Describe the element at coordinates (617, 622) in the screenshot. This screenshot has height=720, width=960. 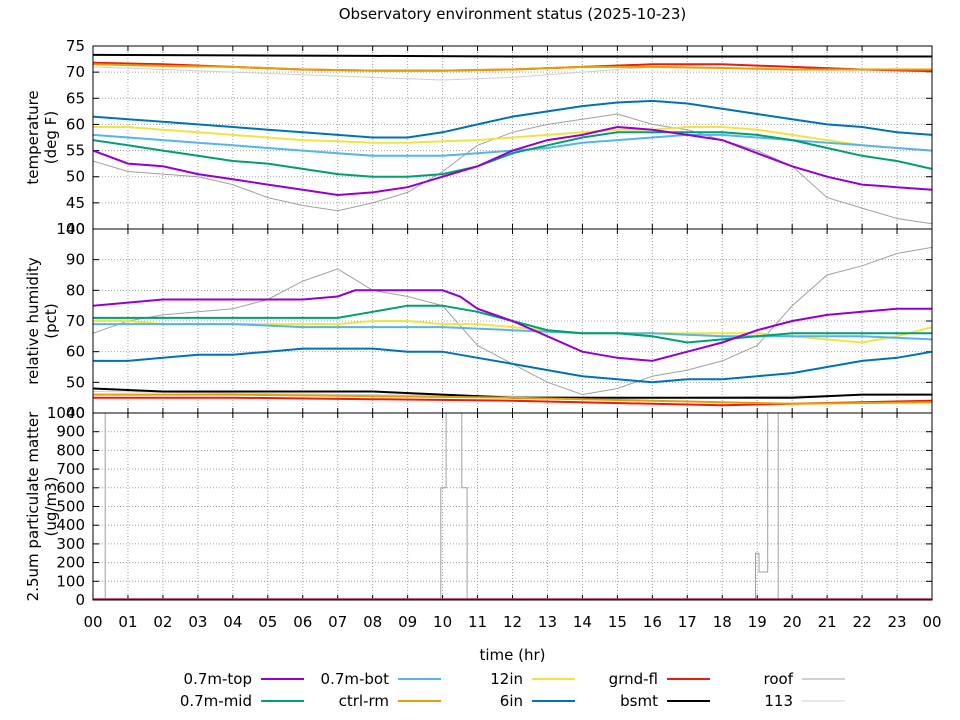
I see `x-tick-label: 15` at that location.